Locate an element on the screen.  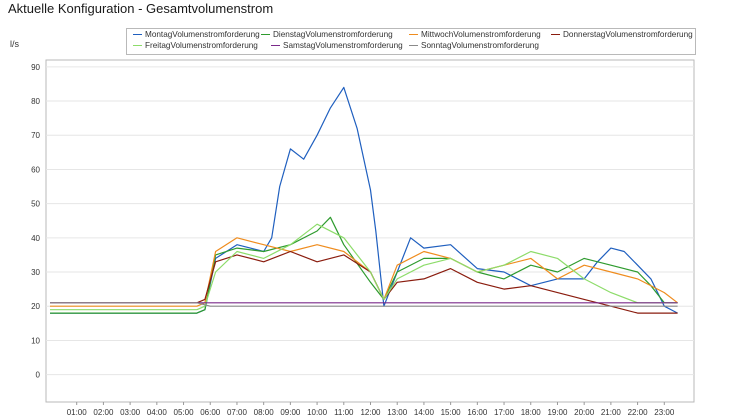
y-tick-label: 70 is located at coordinates (35, 135).